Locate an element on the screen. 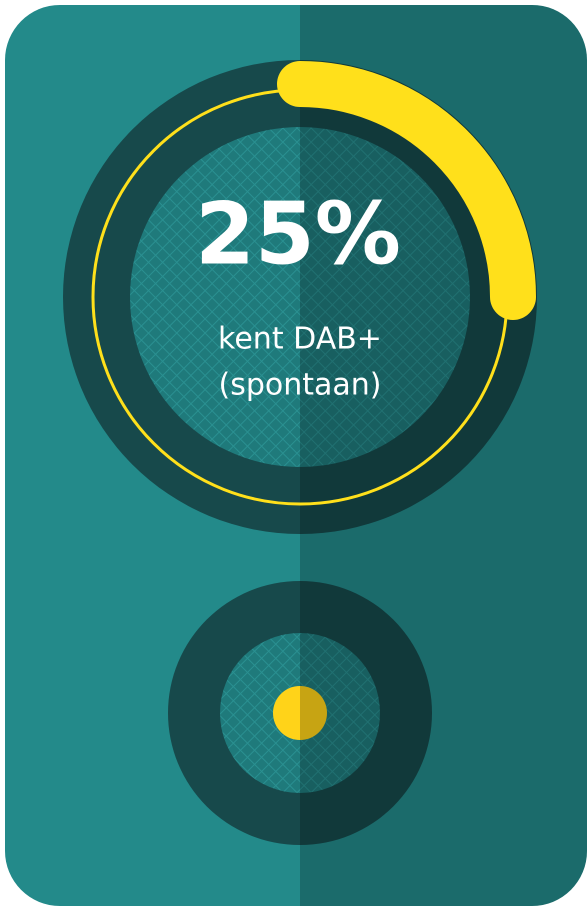  caption-line: (spontaan) is located at coordinates (300, 385).